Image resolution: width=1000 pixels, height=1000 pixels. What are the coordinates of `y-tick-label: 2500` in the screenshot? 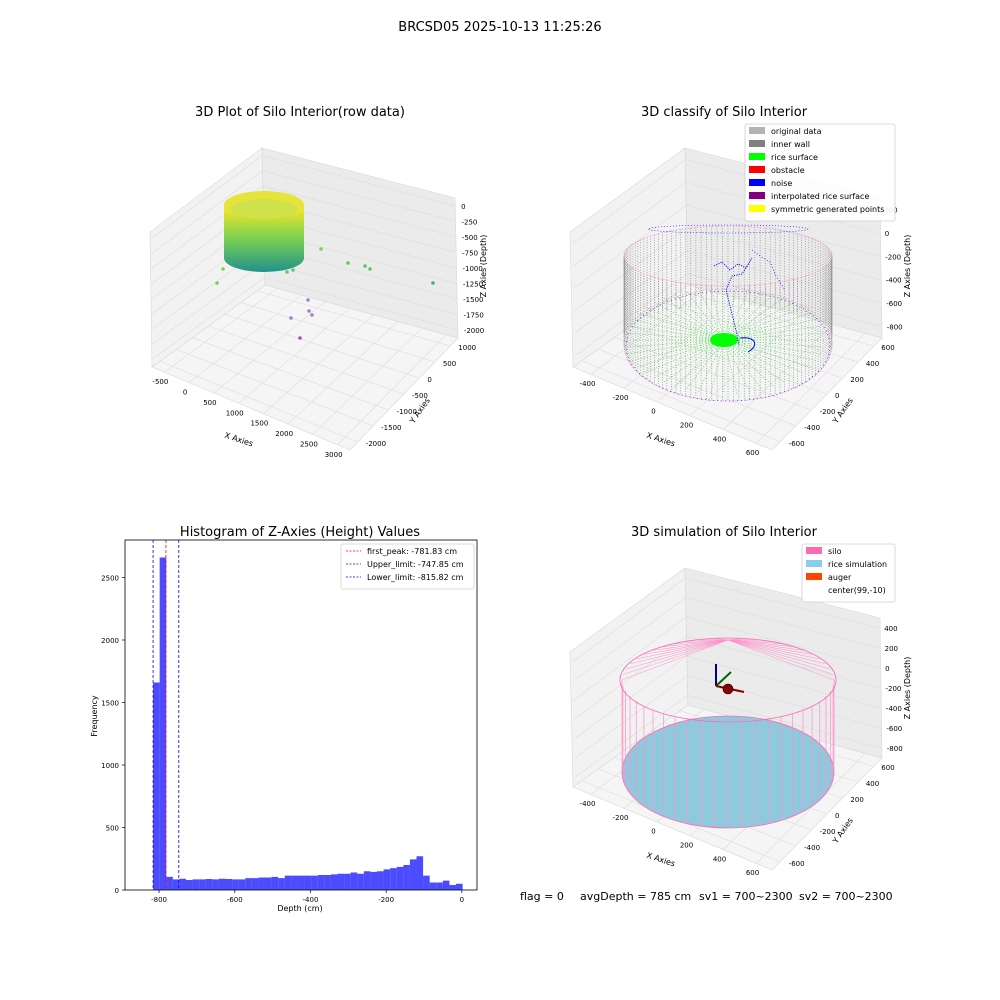 It's located at (110, 579).